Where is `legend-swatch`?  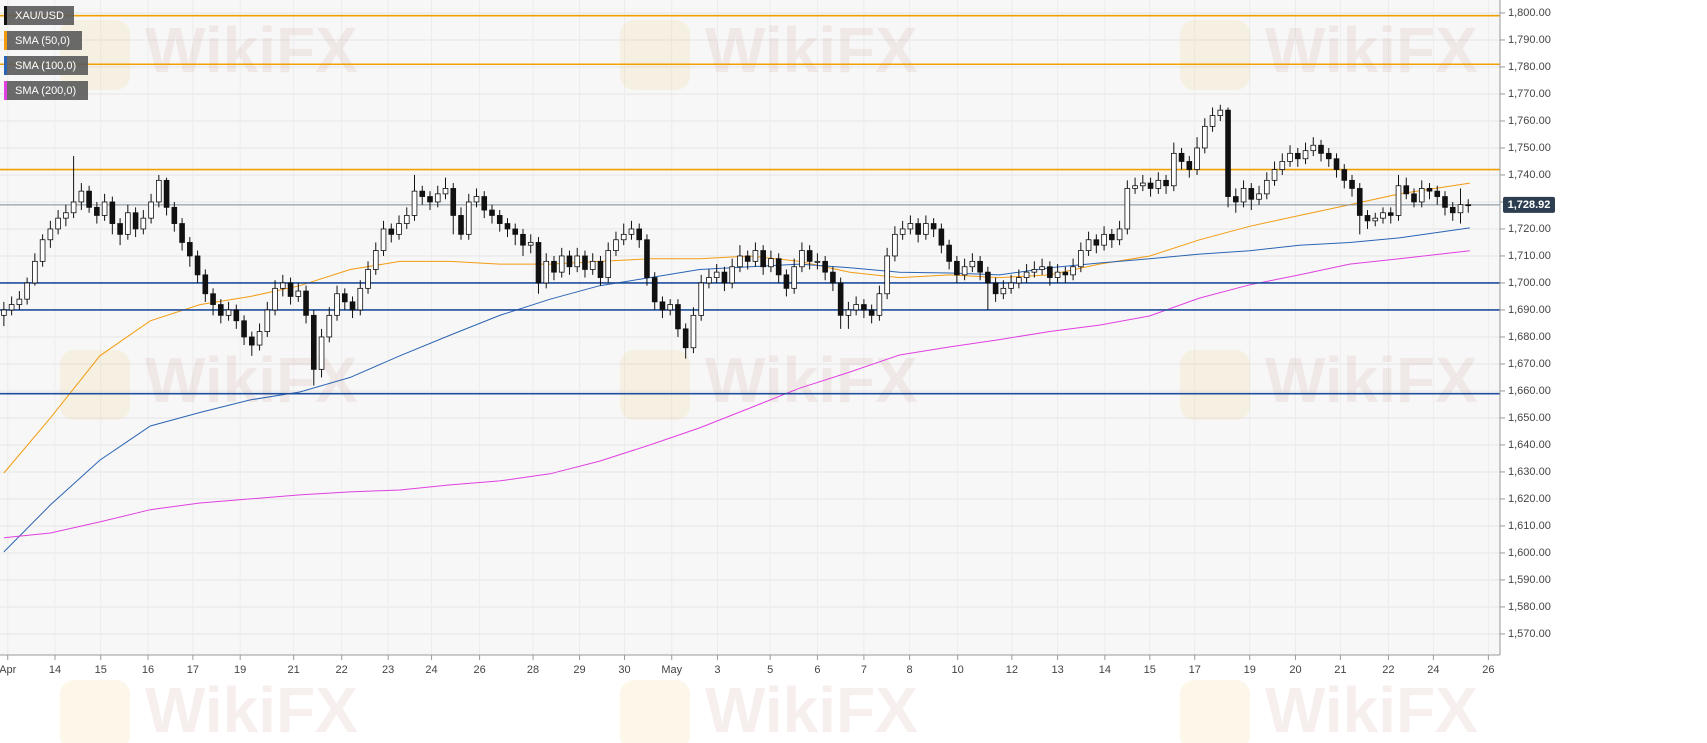 legend-swatch is located at coordinates (5, 90).